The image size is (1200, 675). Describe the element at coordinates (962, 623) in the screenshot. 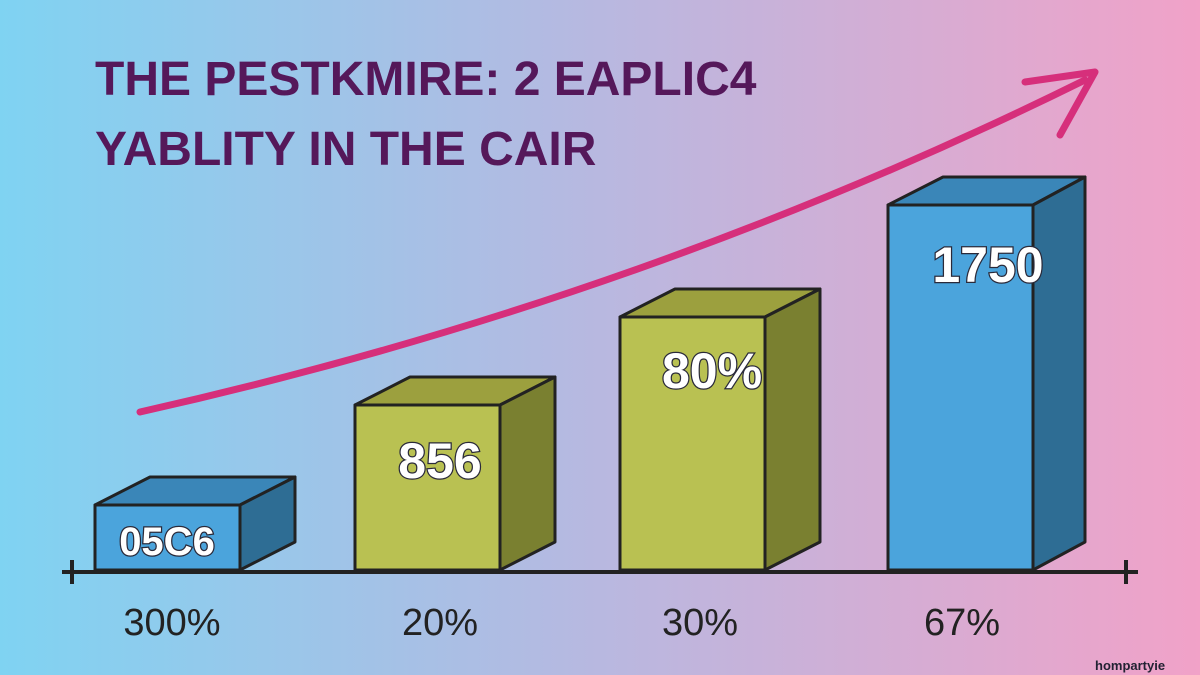

I see `bar-caption: 67%` at that location.